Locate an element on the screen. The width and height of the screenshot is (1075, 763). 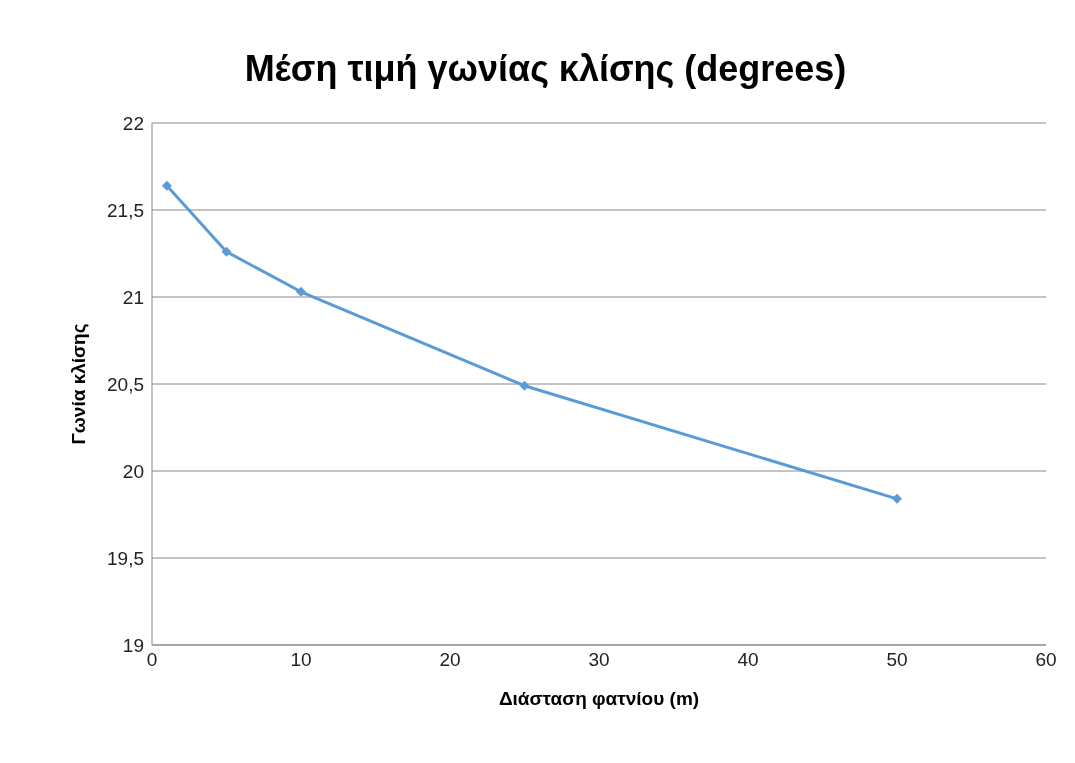
x-axis-title: Διάσταση φατνίου (m) is located at coordinates (599, 698).